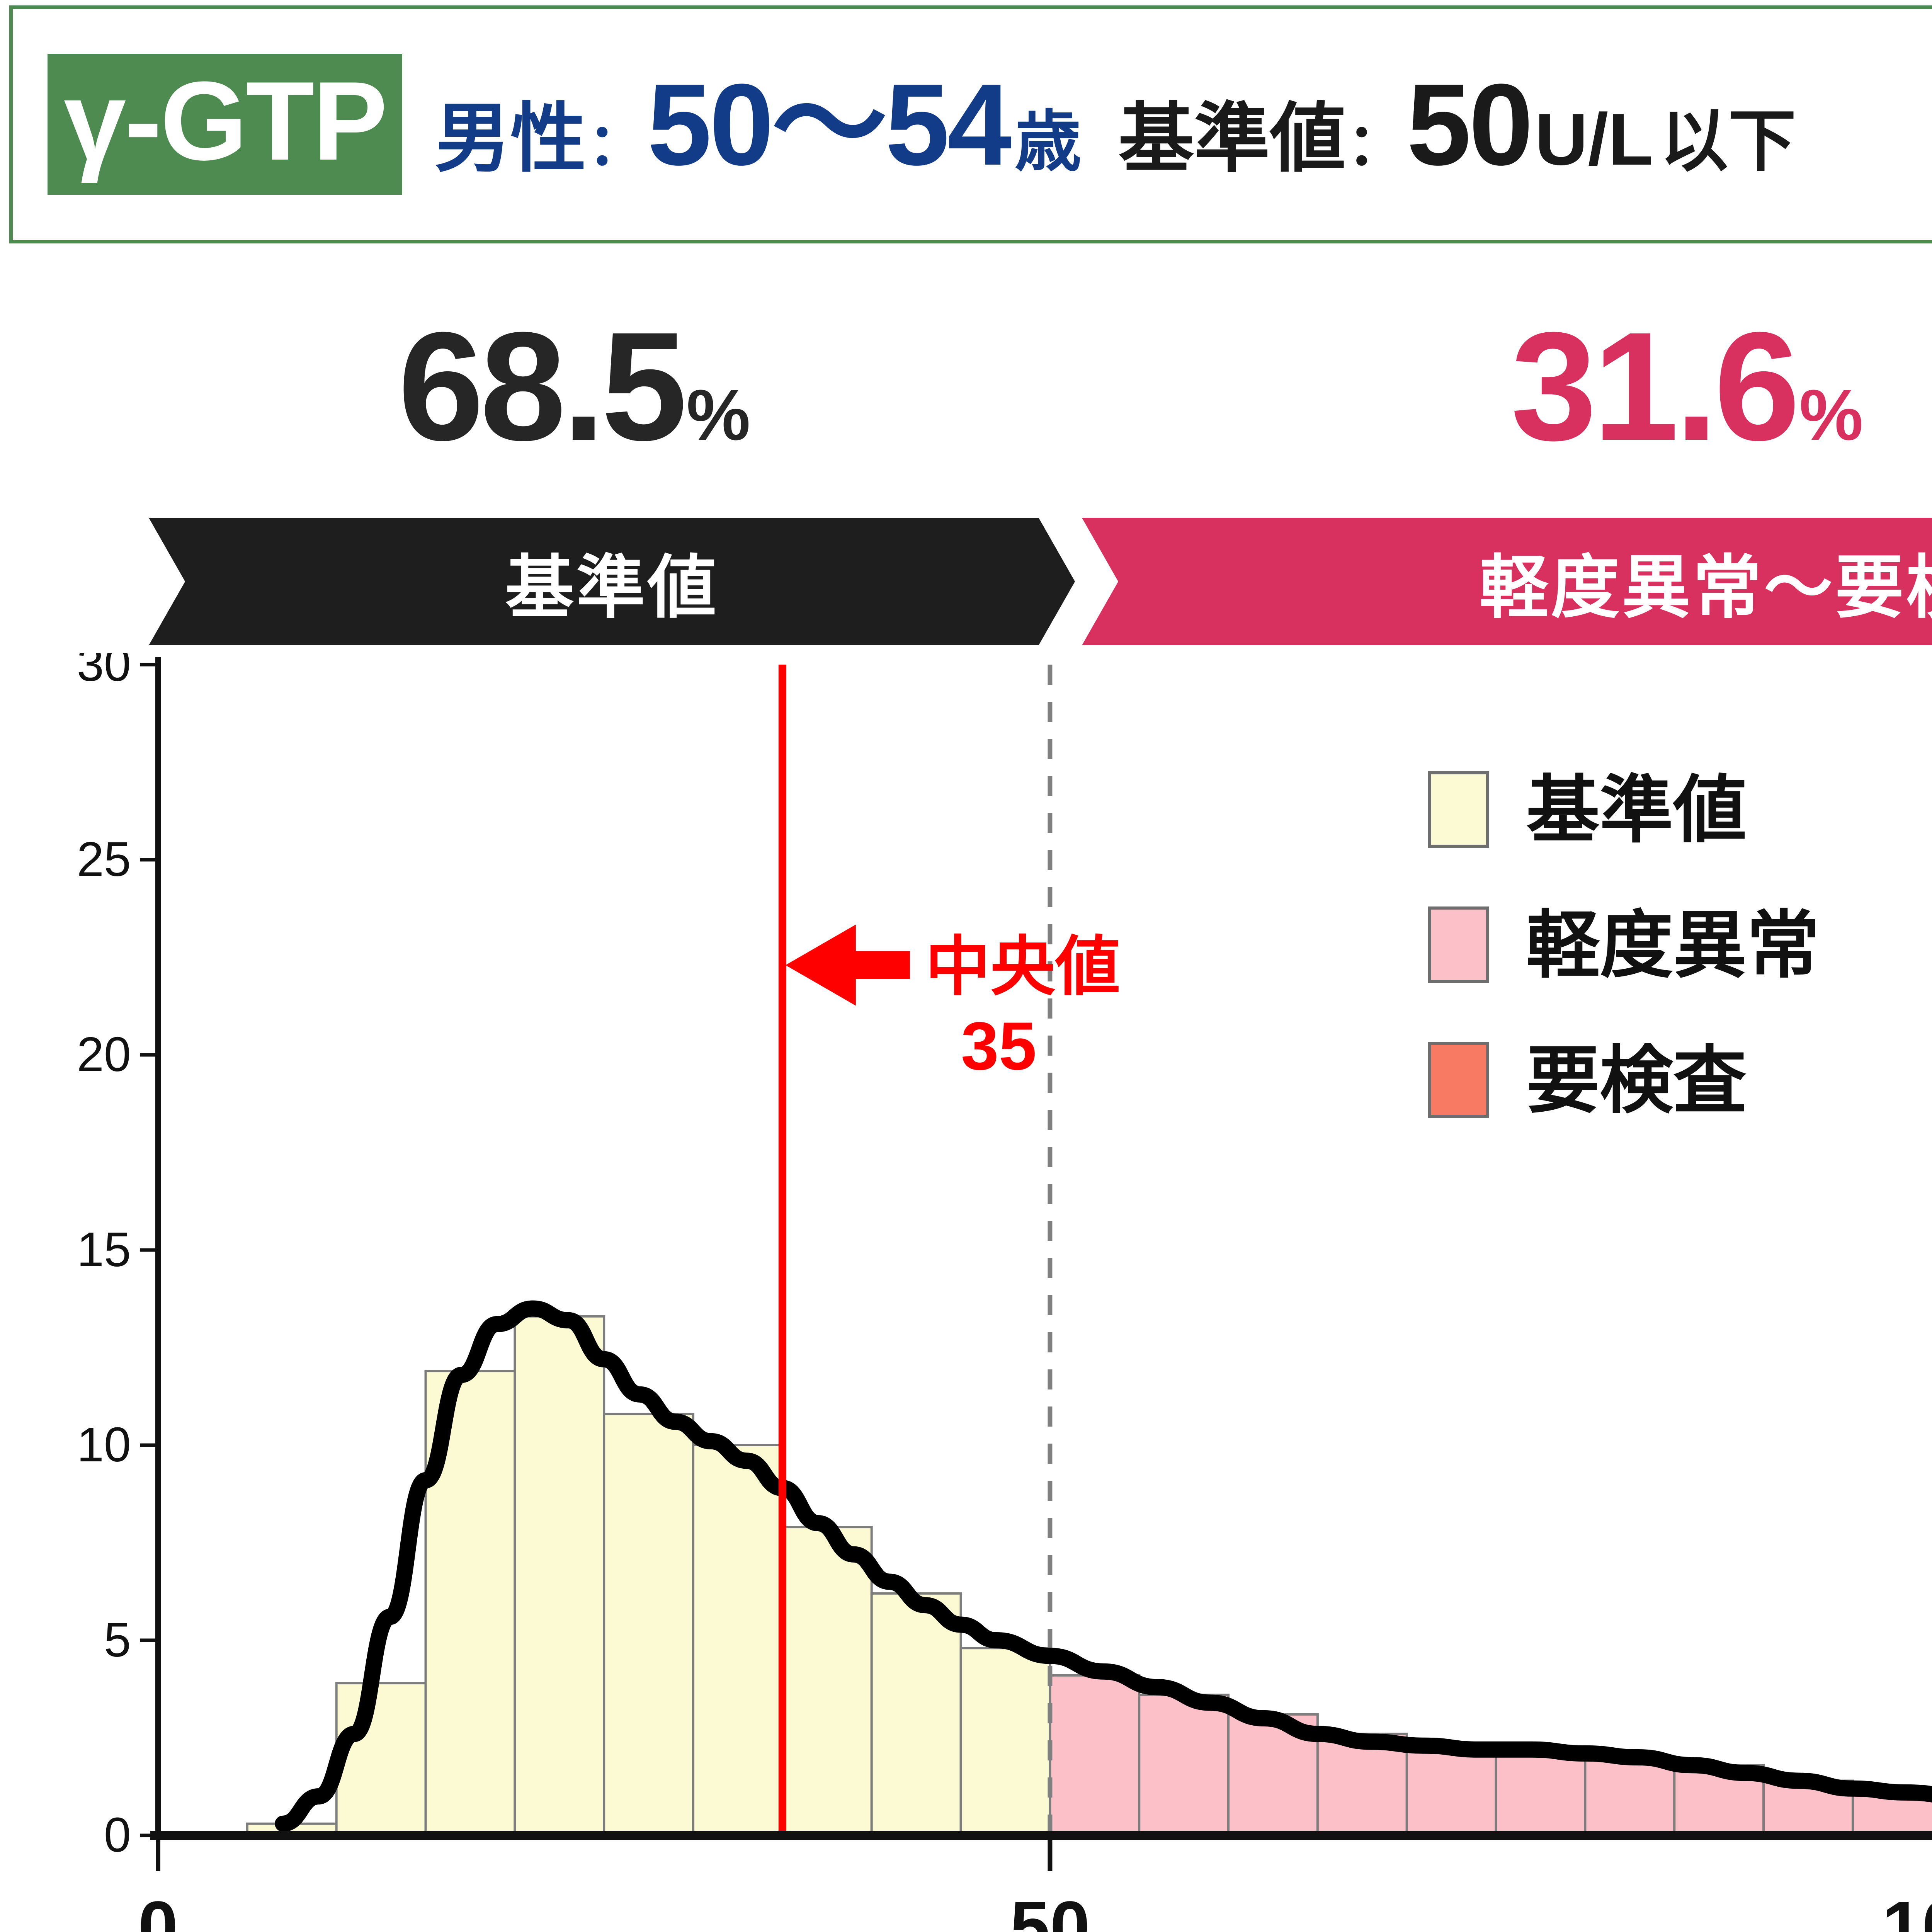  I want to click on reference-value: 50, so click(1469, 125).